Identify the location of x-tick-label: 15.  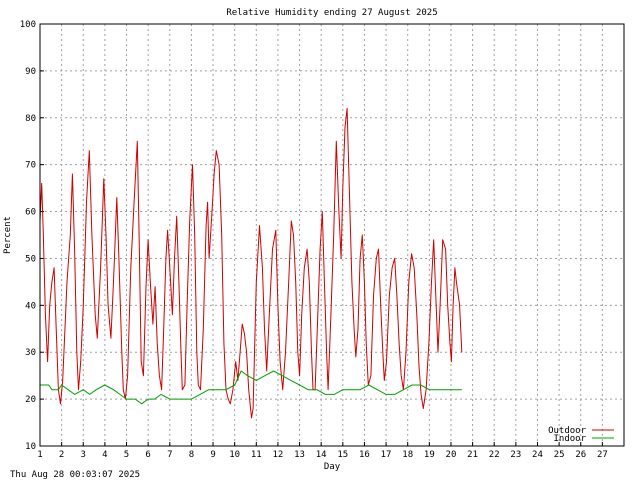
(342, 455).